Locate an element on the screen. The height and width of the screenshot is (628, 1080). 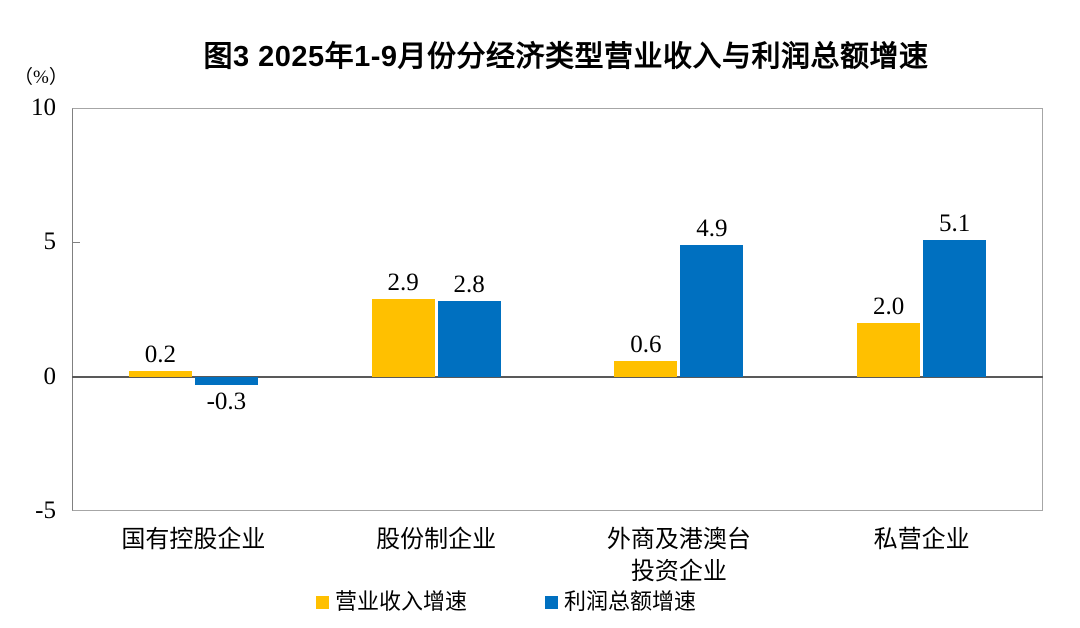
legend-item-1: 营业收入增速 is located at coordinates (391, 602).